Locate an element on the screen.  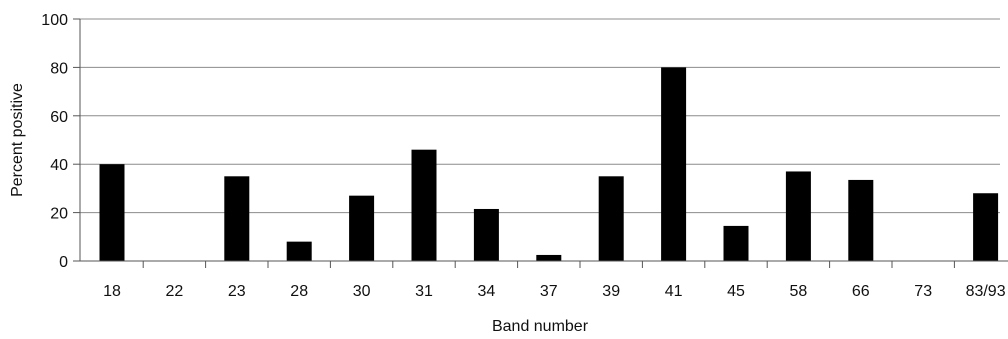
x-tick-label: 83/93 is located at coordinates (986, 291).